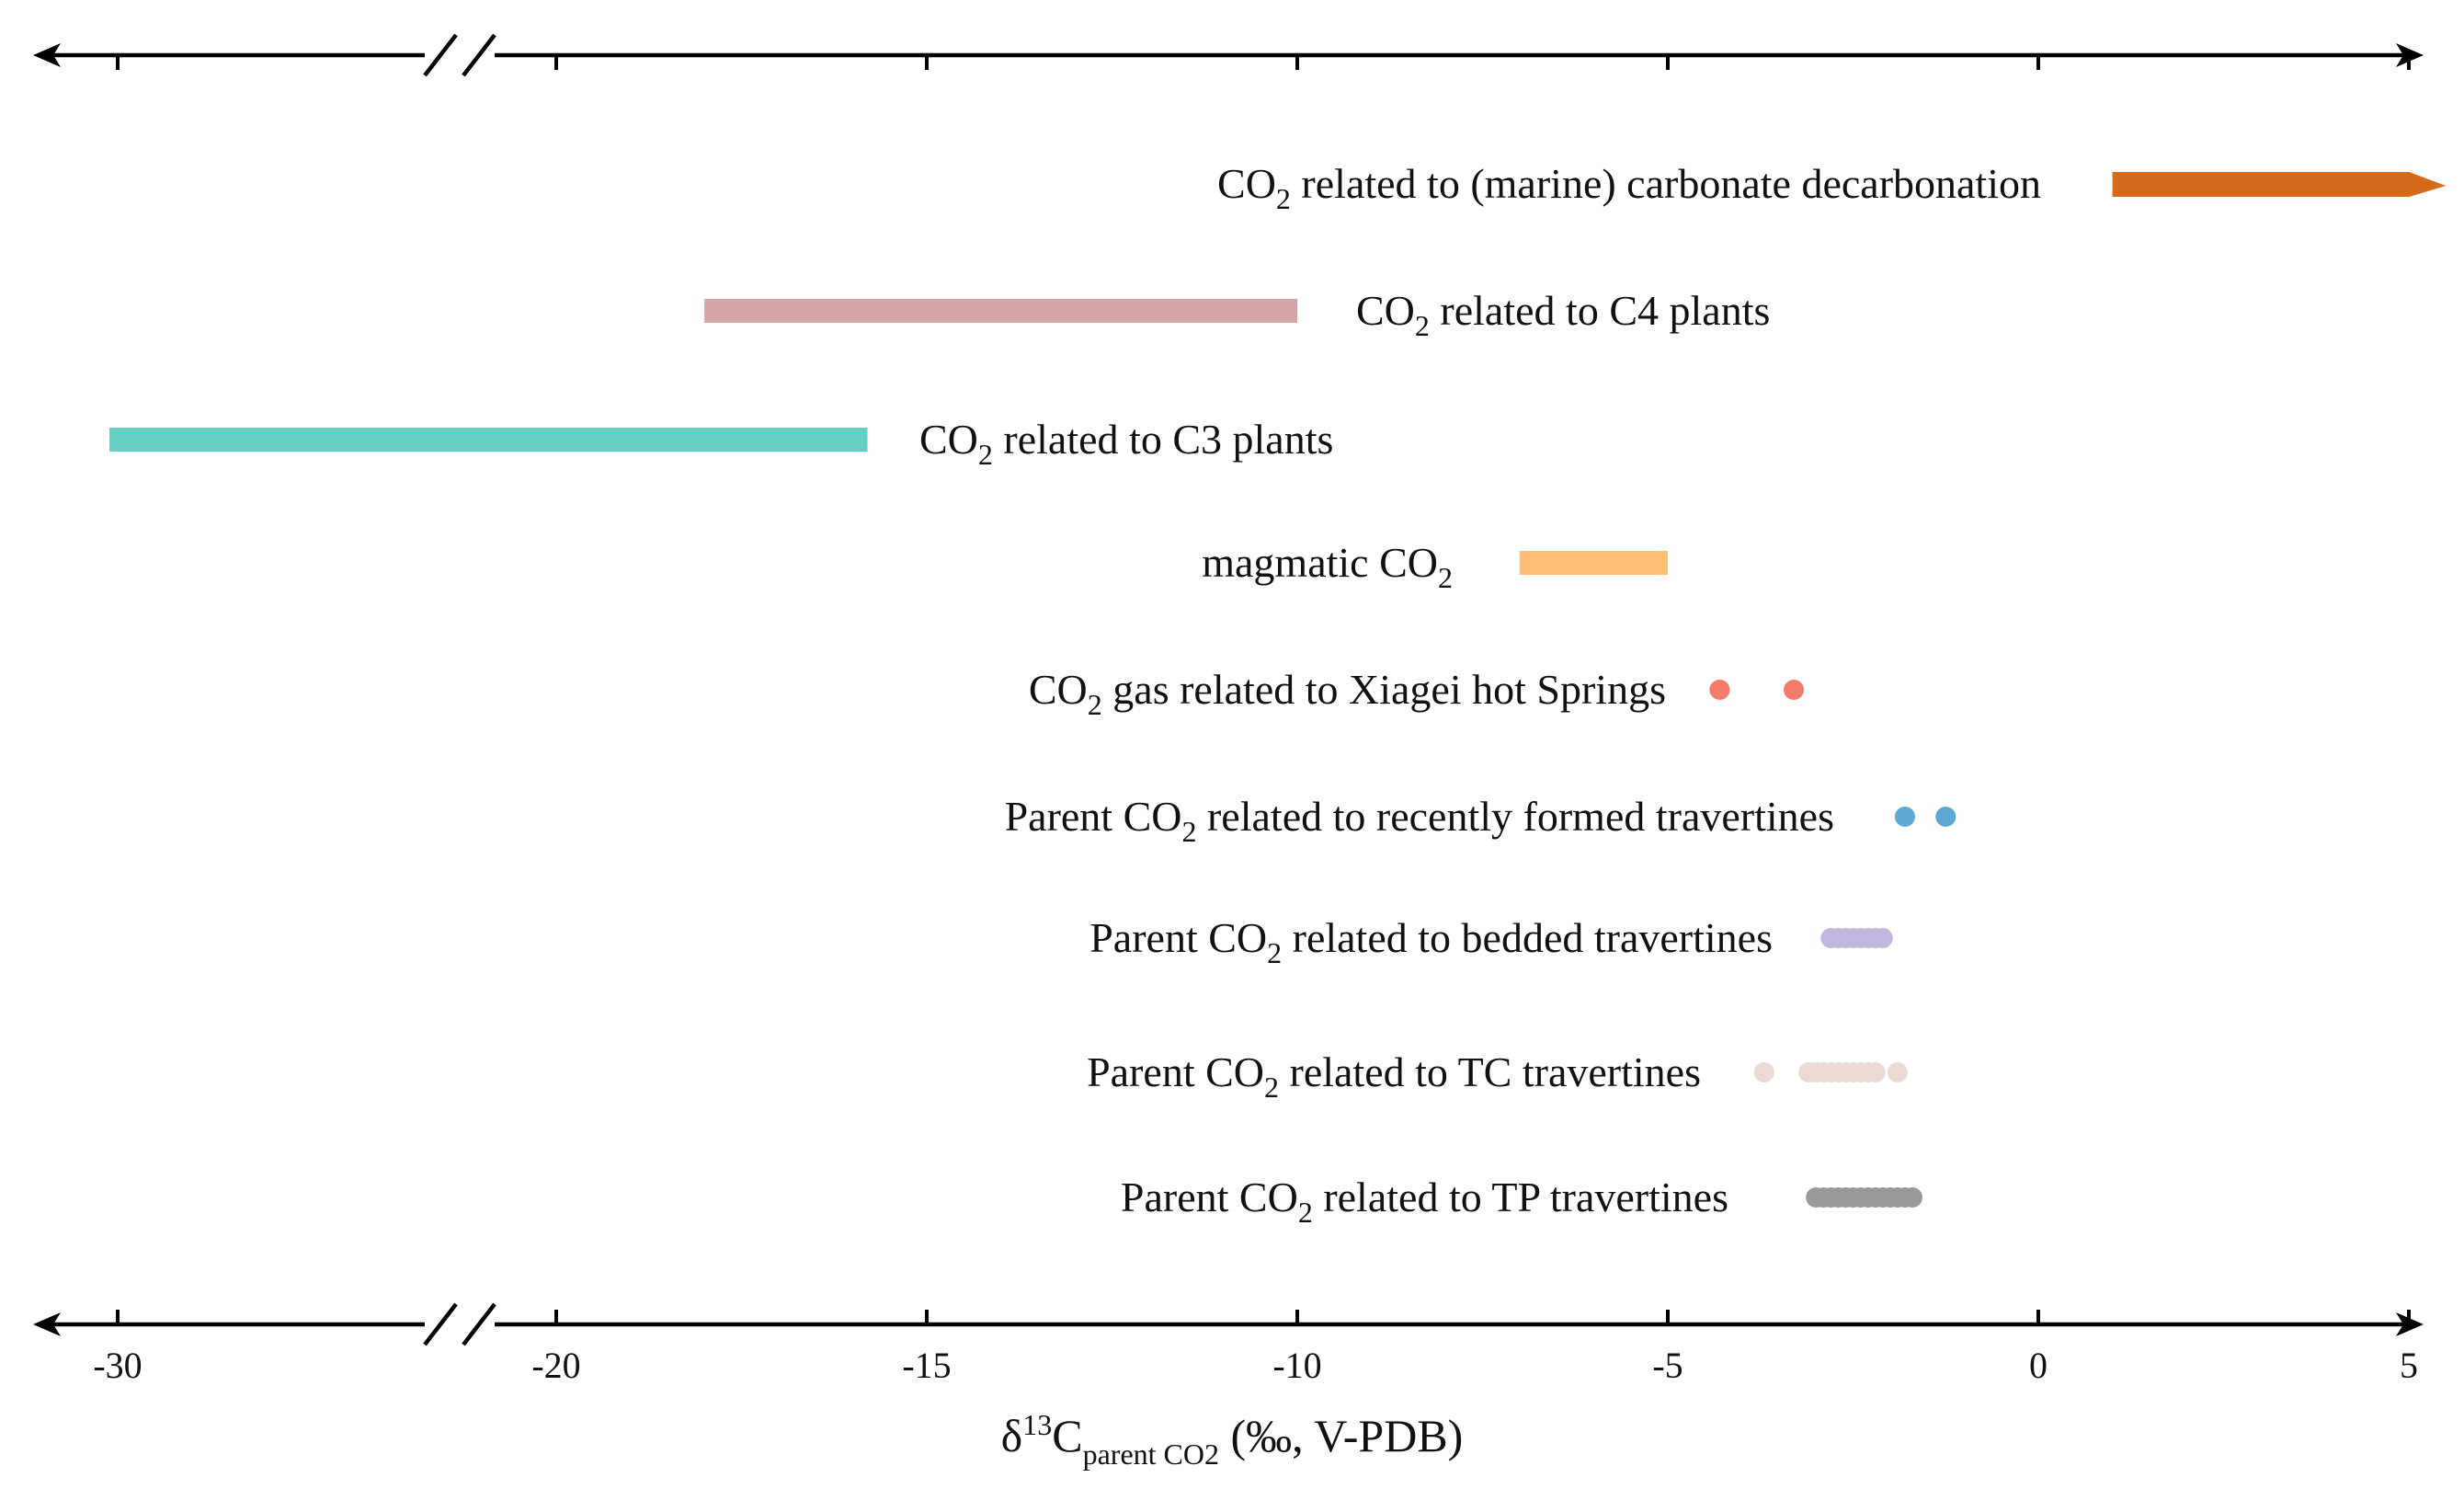  Describe the element at coordinates (488, 440) in the screenshot. I see `range-bar-c3` at that location.